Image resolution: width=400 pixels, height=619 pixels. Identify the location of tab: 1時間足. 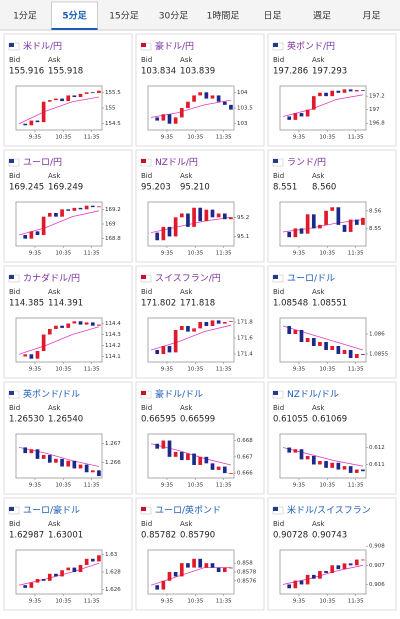
(223, 16).